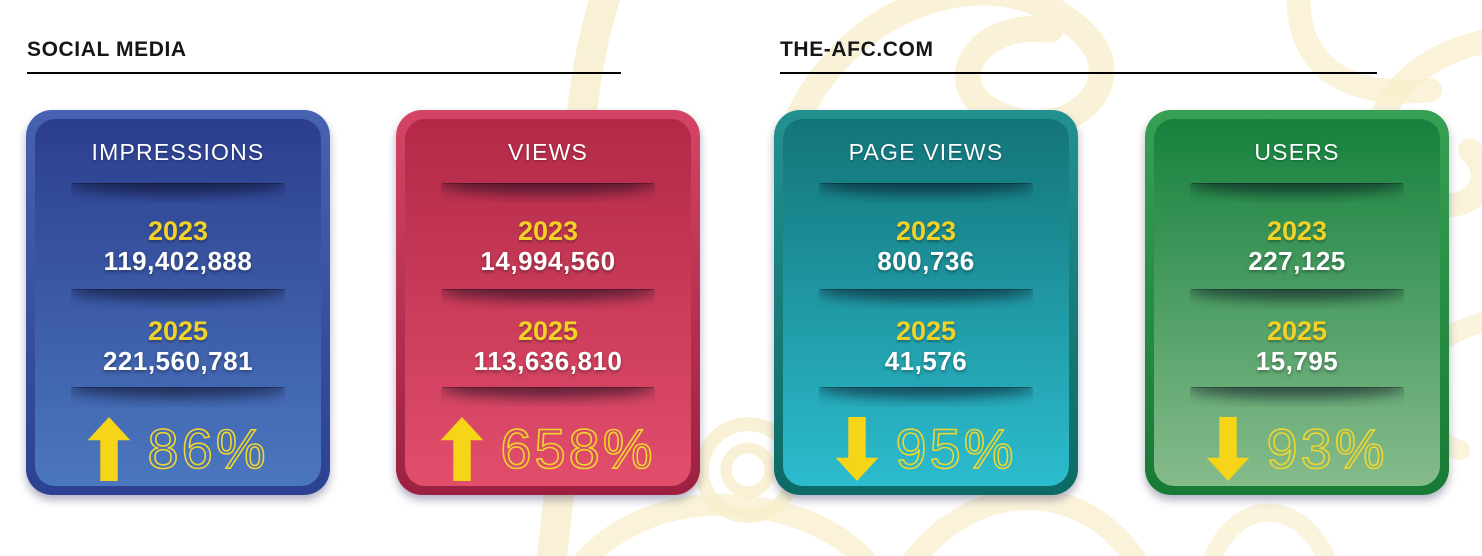  Describe the element at coordinates (548, 152) in the screenshot. I see `card-title: VIEWS` at that location.